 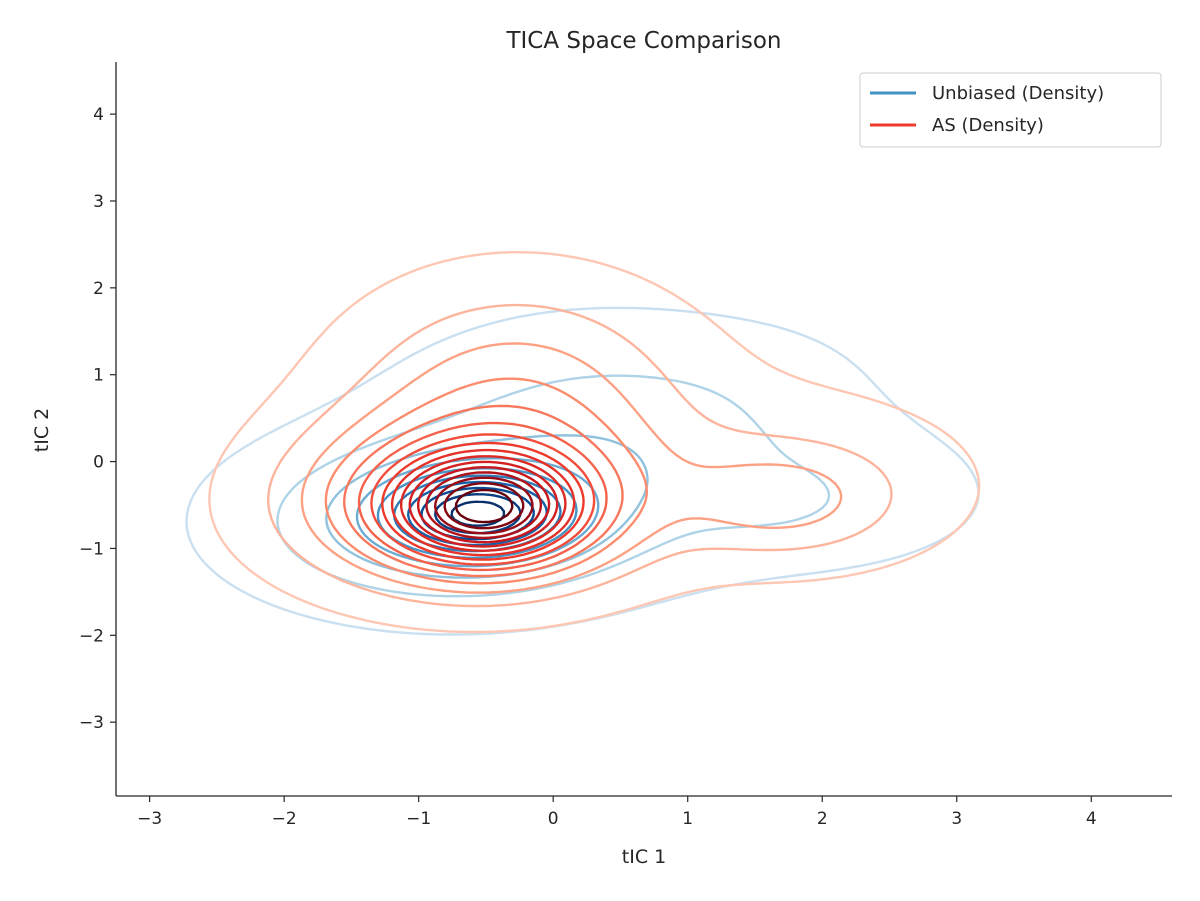 What do you see at coordinates (98, 376) in the screenshot?
I see `y-tick-label: 1` at bounding box center [98, 376].